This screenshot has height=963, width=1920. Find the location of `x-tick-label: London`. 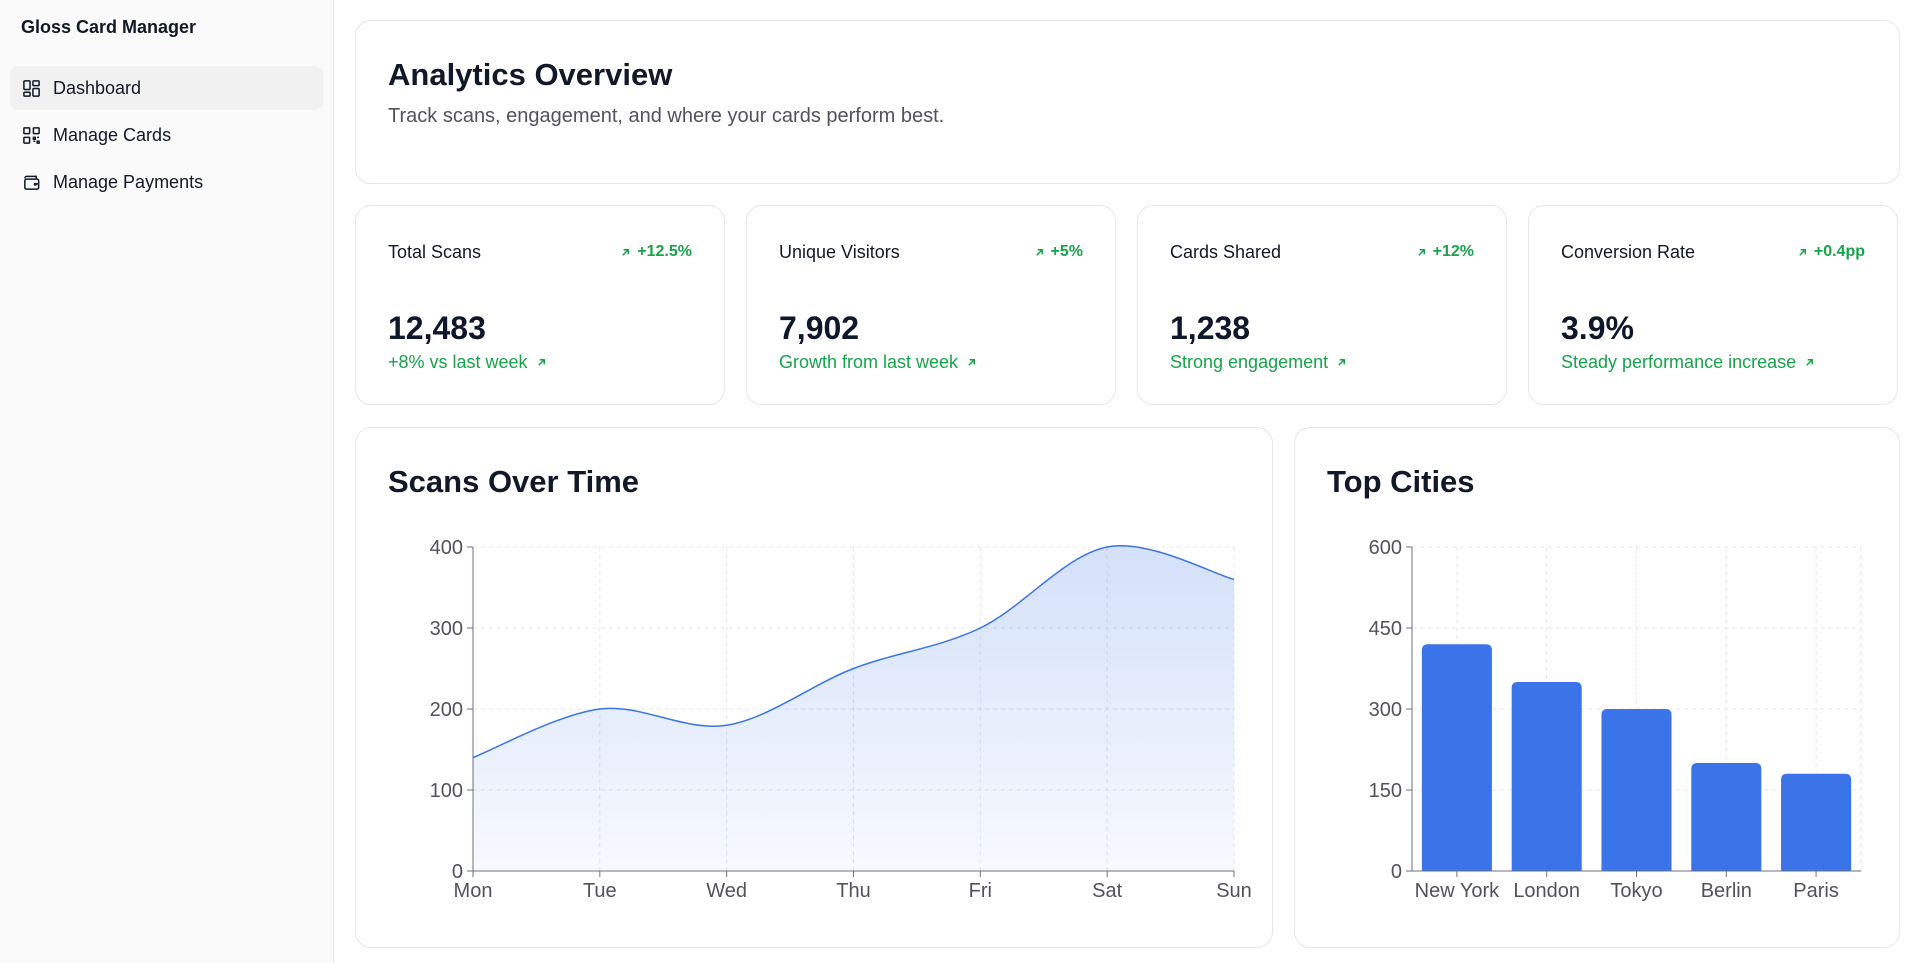

x-tick-label: London is located at coordinates (1546, 891).